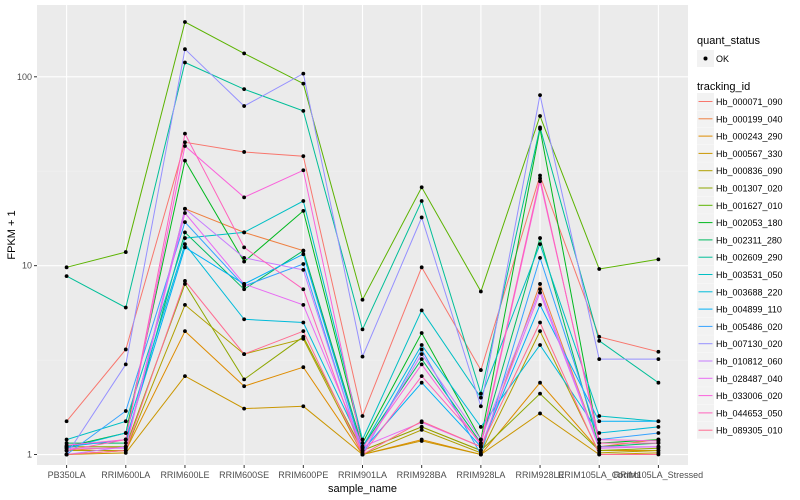 This screenshot has width=800, height=500. I want to click on legend-label-Hb_010812_060: Hb_010812_060, so click(749, 362).